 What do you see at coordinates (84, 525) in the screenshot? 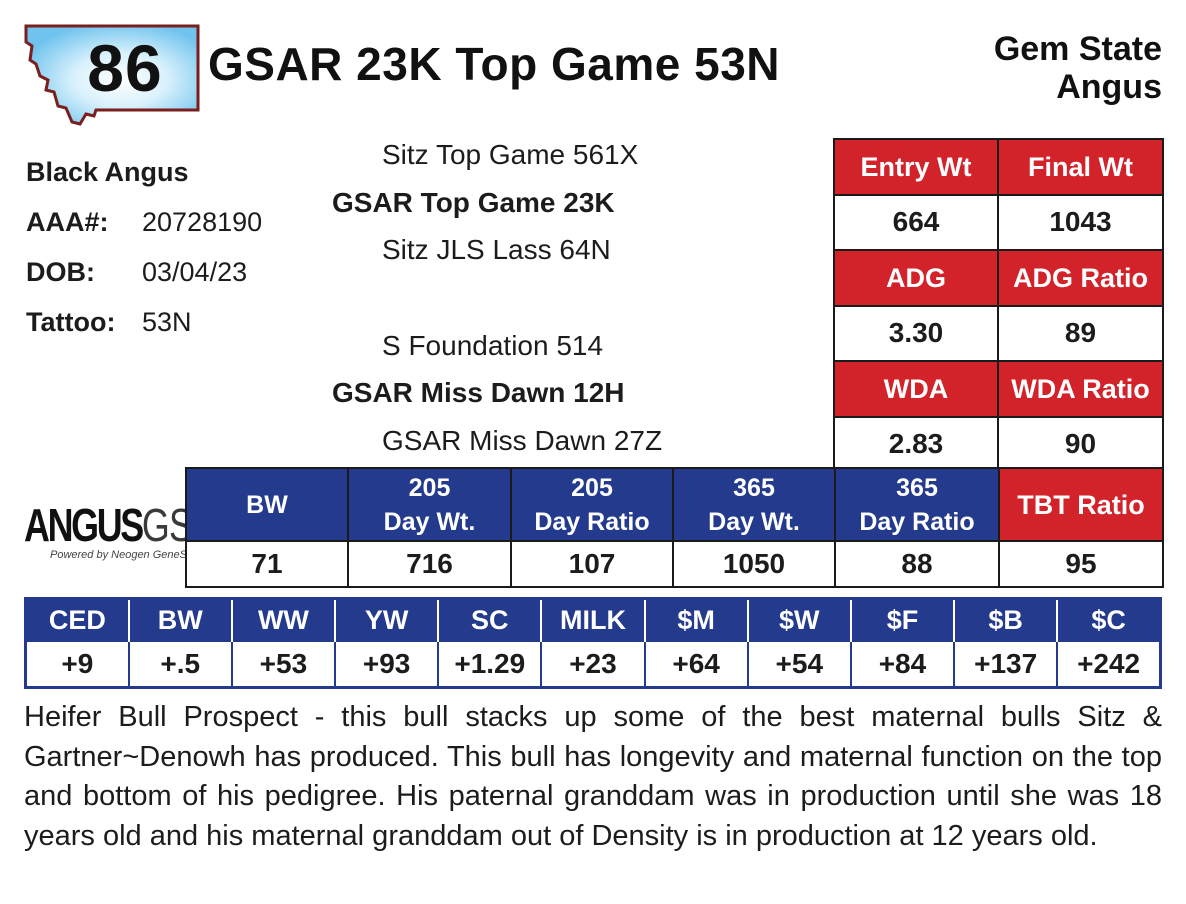
I see `logo-main-text: ANGUS` at bounding box center [84, 525].